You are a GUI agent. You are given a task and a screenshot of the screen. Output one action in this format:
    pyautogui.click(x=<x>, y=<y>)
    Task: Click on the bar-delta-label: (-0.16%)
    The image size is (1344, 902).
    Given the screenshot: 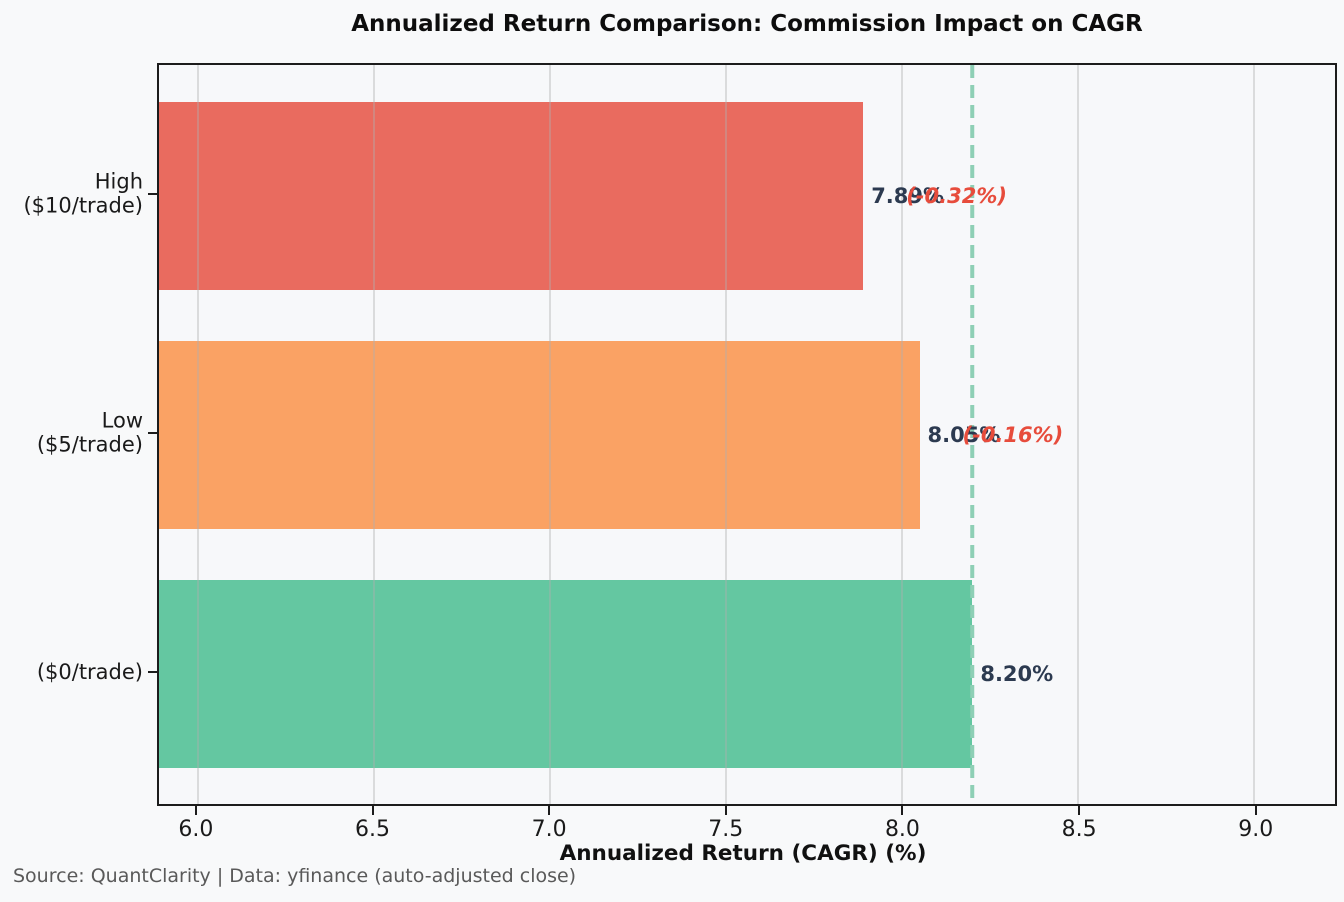 What is the action you would take?
    pyautogui.click(x=1013, y=435)
    